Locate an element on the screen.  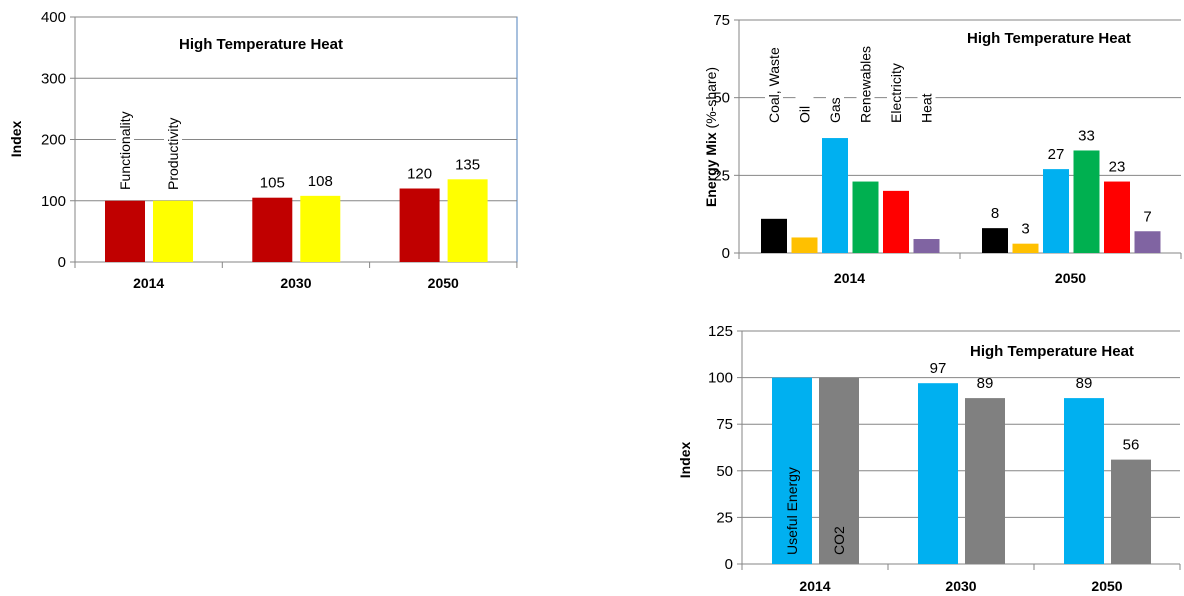
bar-productivity-2050 is located at coordinates (467, 220).